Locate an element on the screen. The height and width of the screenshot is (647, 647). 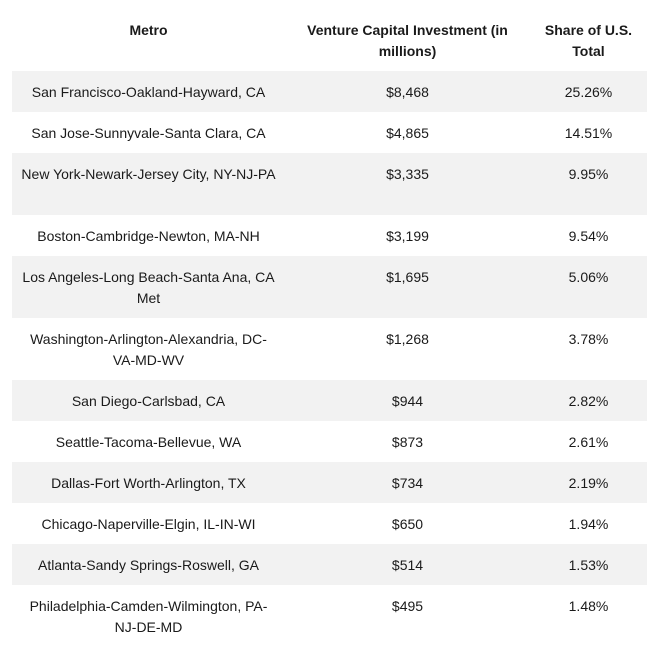
share-cell: 9.95% is located at coordinates (588, 184).